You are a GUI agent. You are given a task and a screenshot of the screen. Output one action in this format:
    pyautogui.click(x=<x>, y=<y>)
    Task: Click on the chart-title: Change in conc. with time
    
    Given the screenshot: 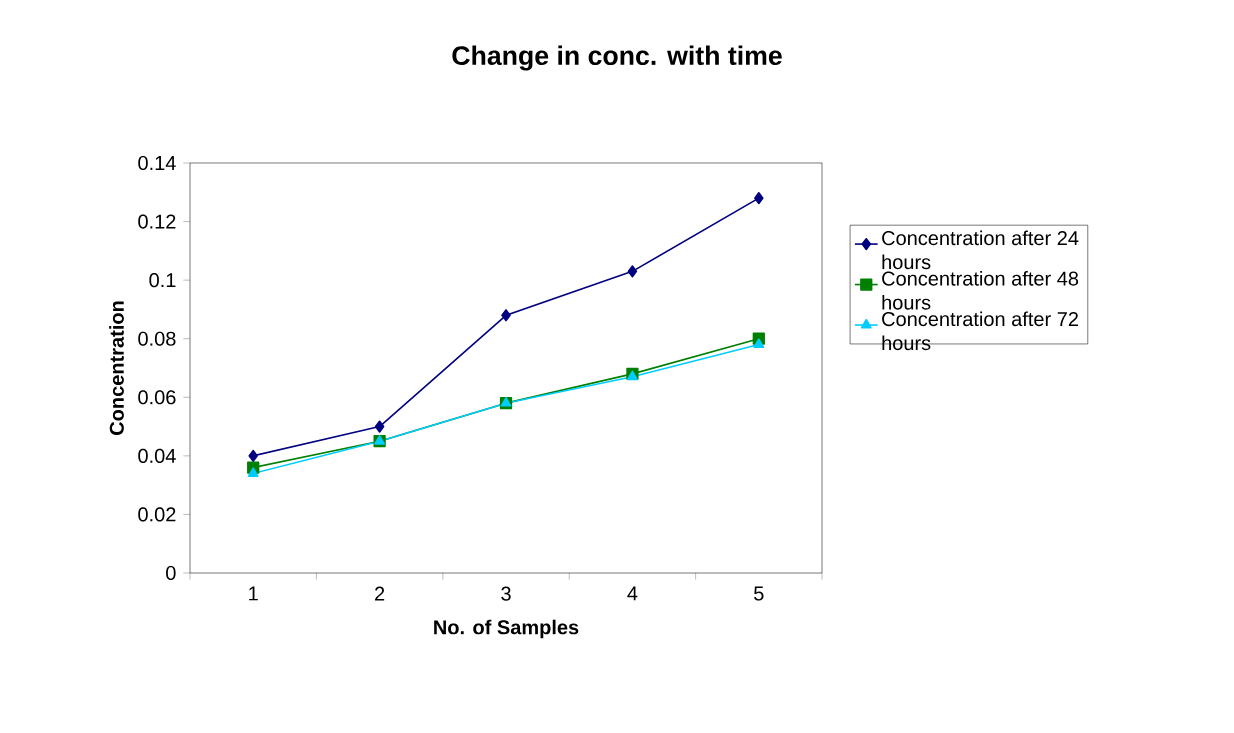 What is the action you would take?
    pyautogui.click(x=617, y=58)
    